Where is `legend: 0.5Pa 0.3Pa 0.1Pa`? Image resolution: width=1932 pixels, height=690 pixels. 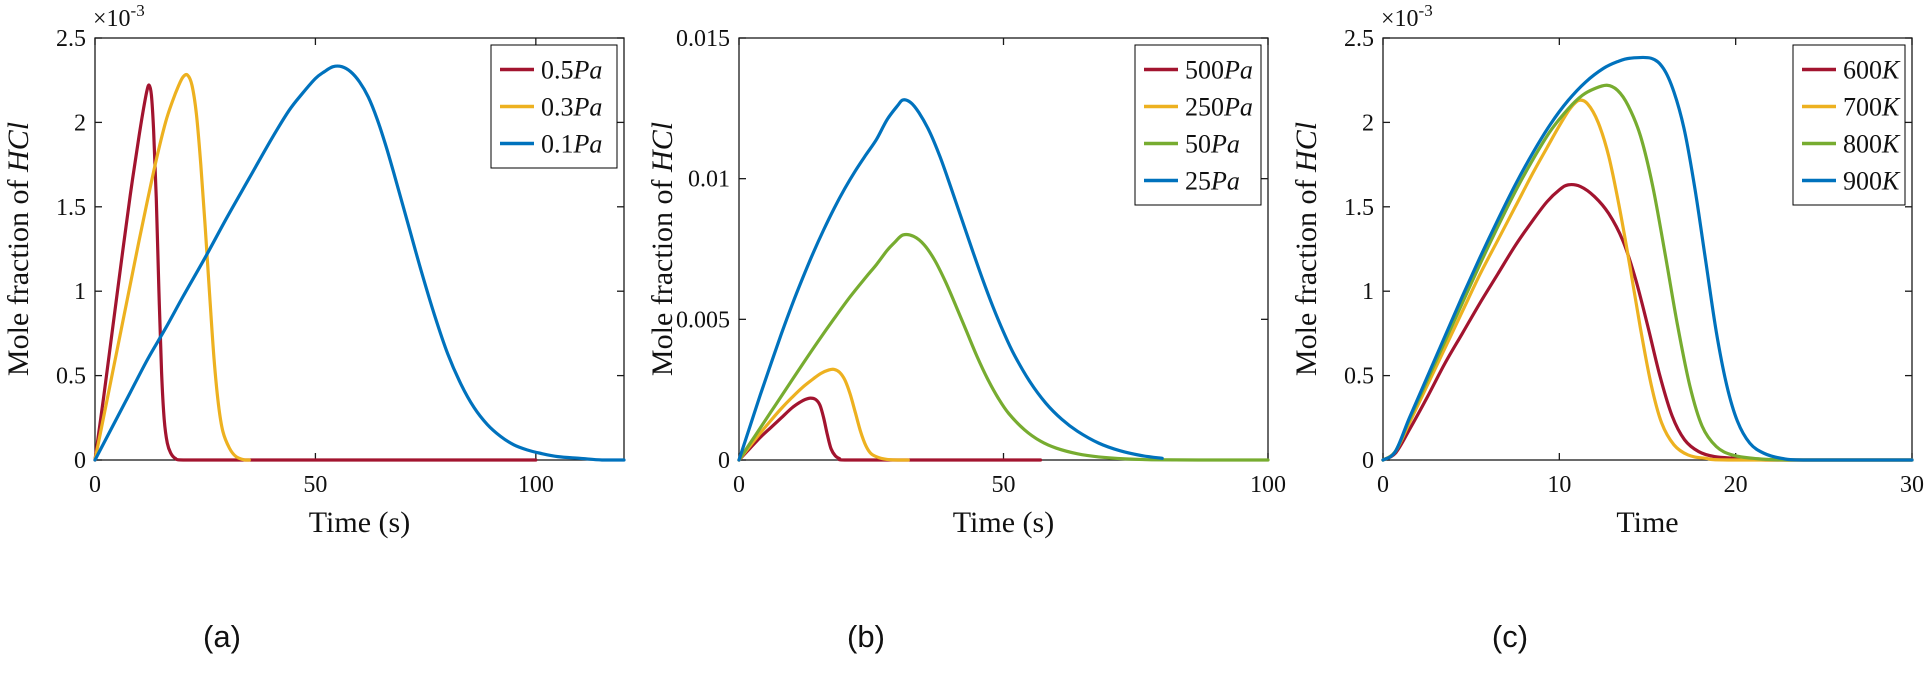
legend: 0.5Pa 0.3Pa 0.1Pa is located at coordinates (554, 106).